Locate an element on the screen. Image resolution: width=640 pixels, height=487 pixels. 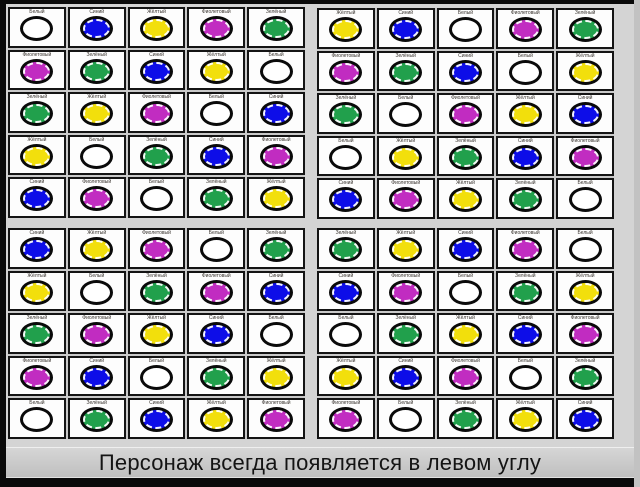
card-top-right-r1c2-blue: Синий is located at coordinates (405, 28).